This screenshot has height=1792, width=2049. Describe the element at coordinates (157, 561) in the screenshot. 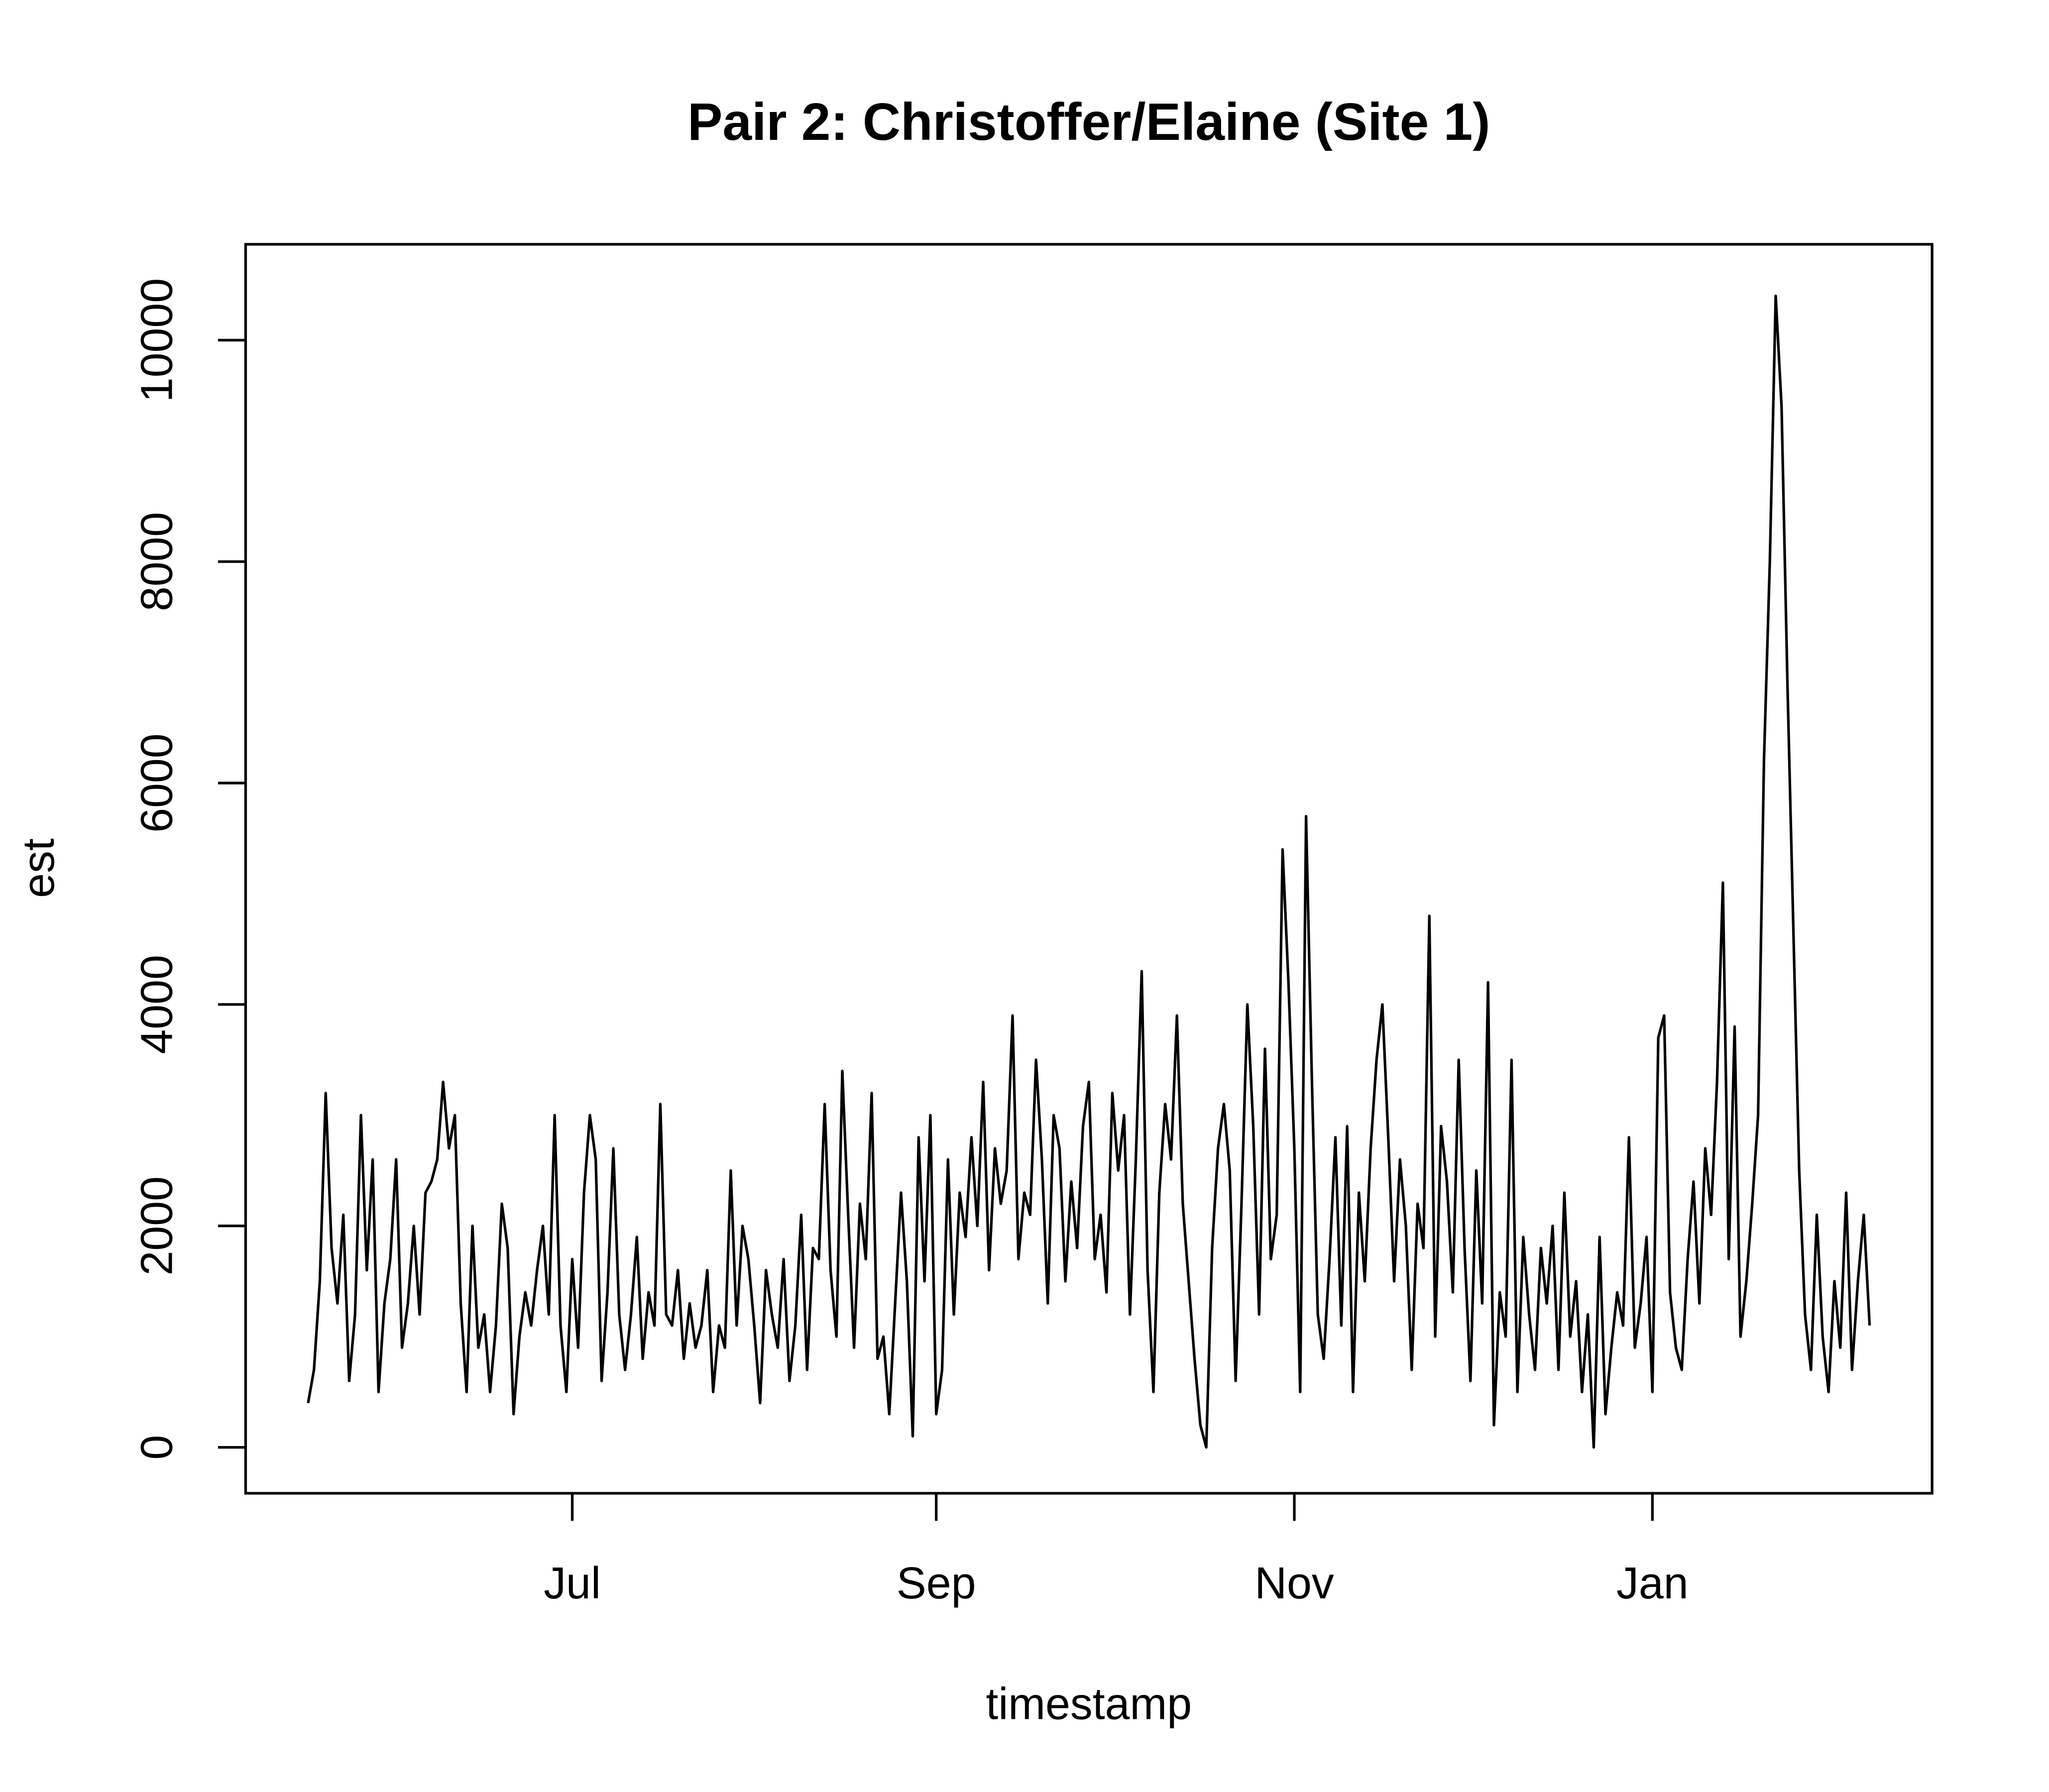

I see `y-tick-label: 8000` at that location.